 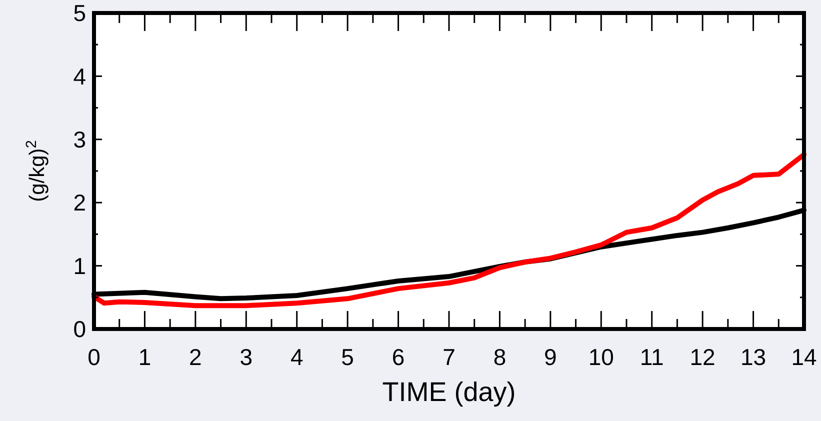 I want to click on x-tick-label: 7, so click(x=449, y=357).